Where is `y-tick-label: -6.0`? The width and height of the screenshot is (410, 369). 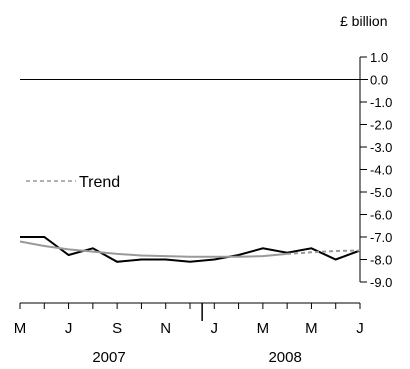 y-tick-label: -6.0 is located at coordinates (381, 215).